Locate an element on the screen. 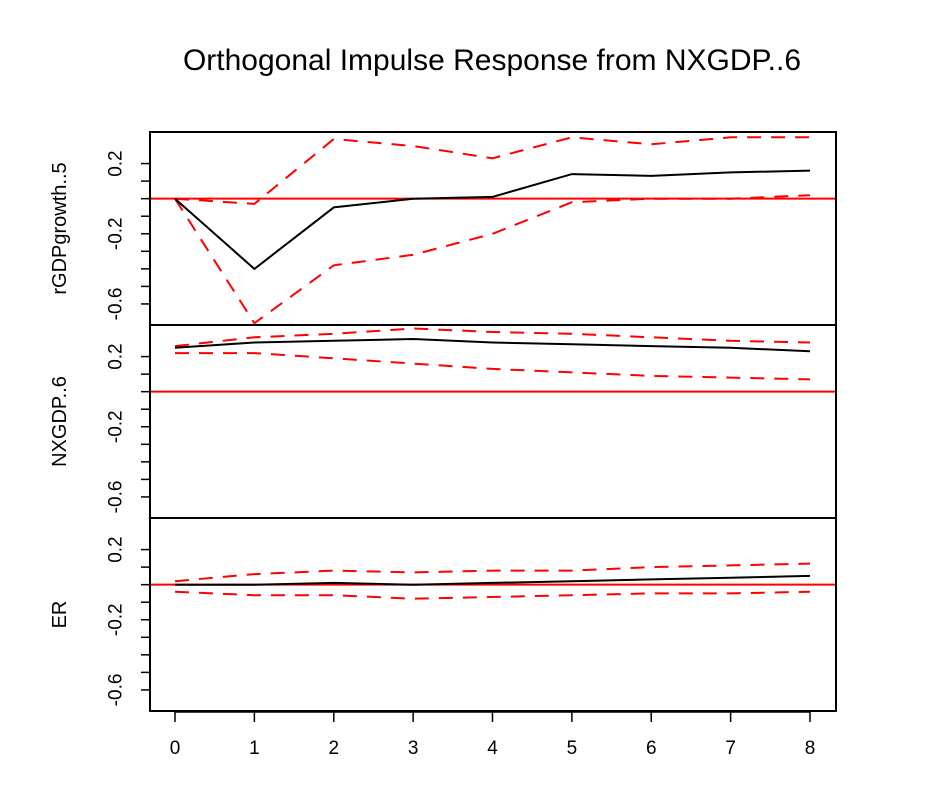 The height and width of the screenshot is (804, 938). panel-ylabel: rGDPgrowth..5 is located at coordinates (60, 228).